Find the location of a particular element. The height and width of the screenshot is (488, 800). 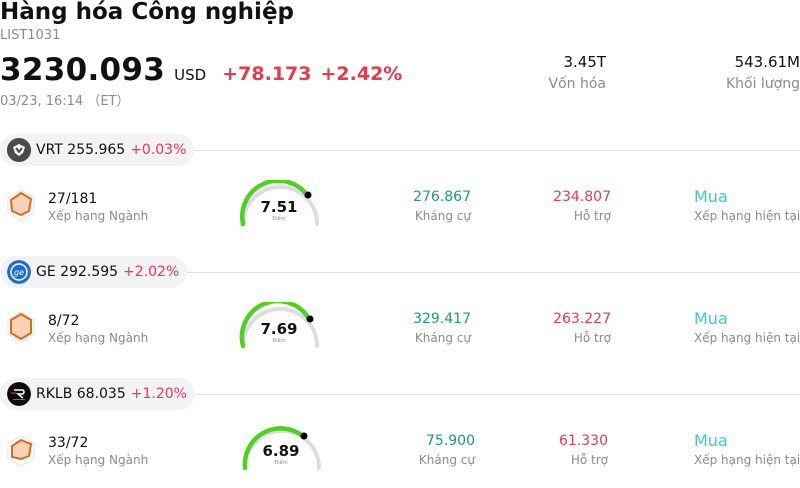

support-value: 61.330 is located at coordinates (583, 441).